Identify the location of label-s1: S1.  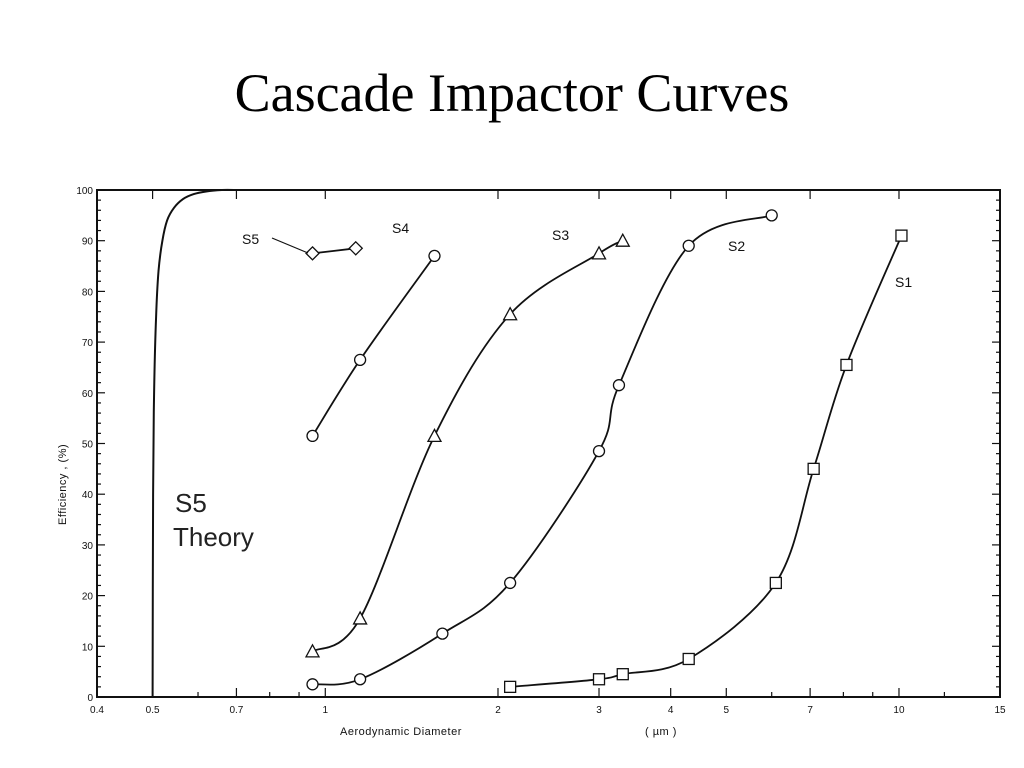
(903, 282).